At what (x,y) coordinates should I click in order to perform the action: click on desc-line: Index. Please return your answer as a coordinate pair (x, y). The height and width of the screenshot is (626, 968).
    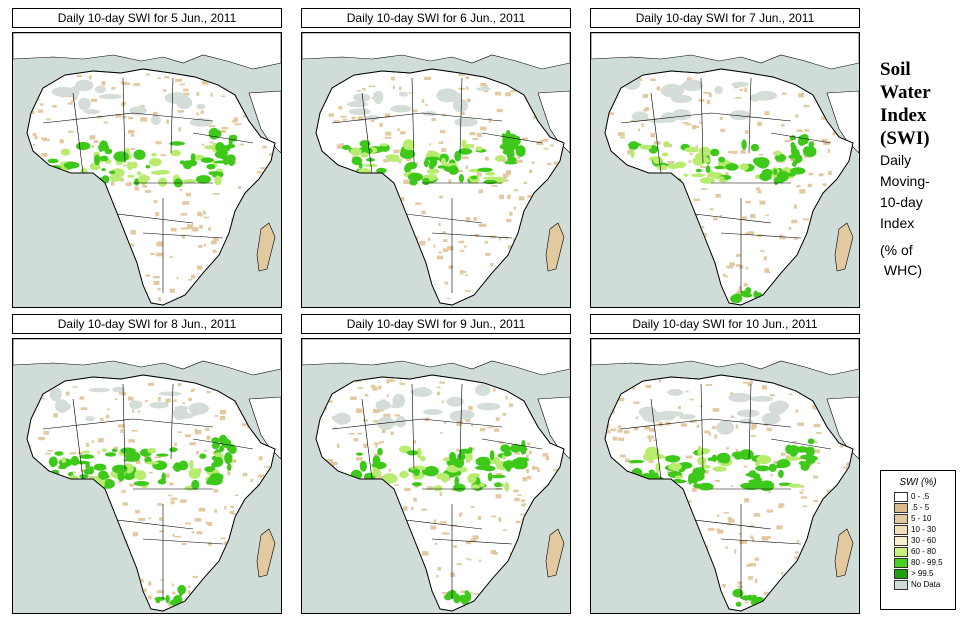
    Looking at the image, I should click on (897, 223).